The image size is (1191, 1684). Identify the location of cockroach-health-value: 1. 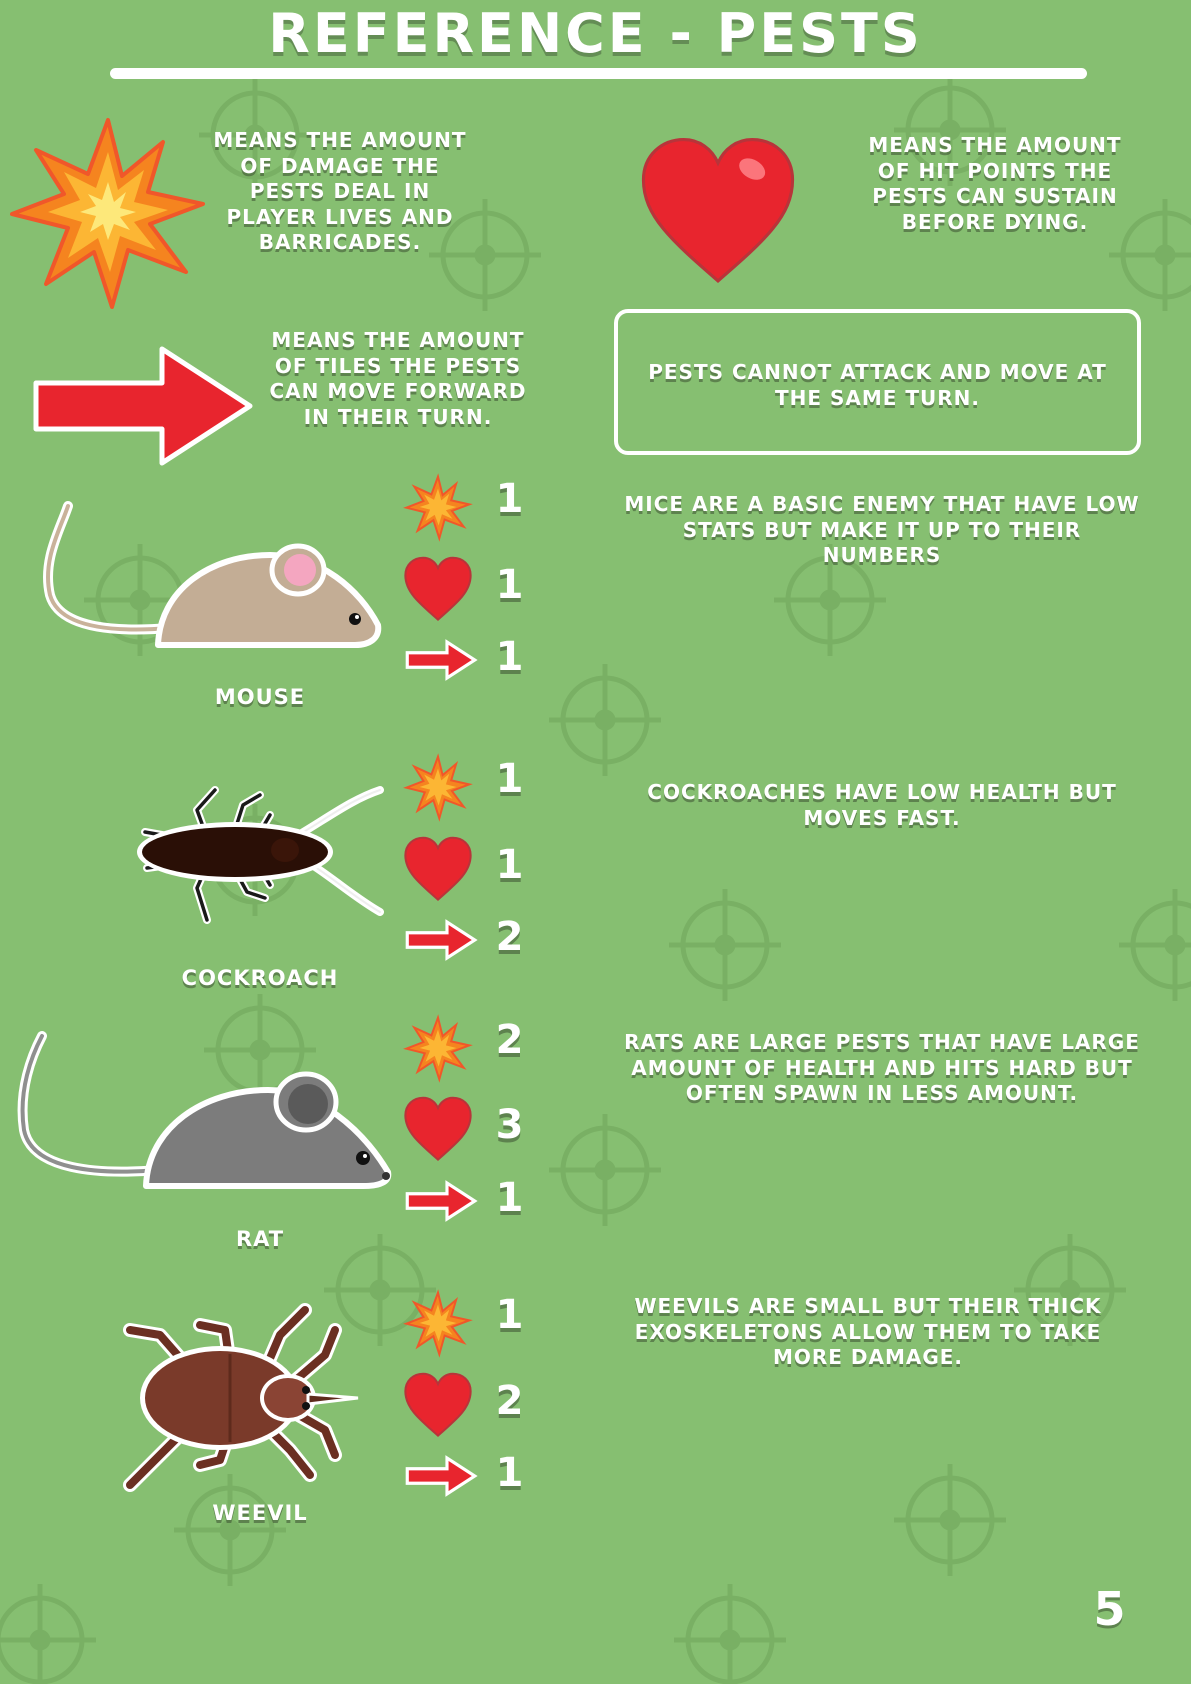
(510, 865).